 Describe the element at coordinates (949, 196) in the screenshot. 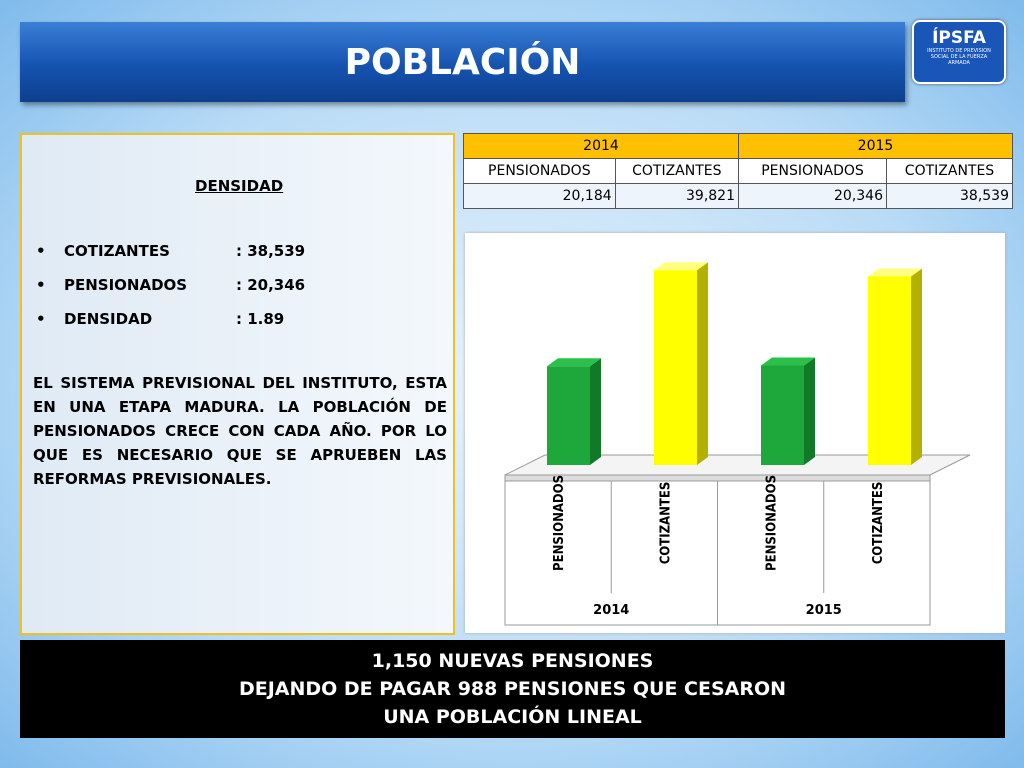

I see `table-cell: 38,539` at that location.